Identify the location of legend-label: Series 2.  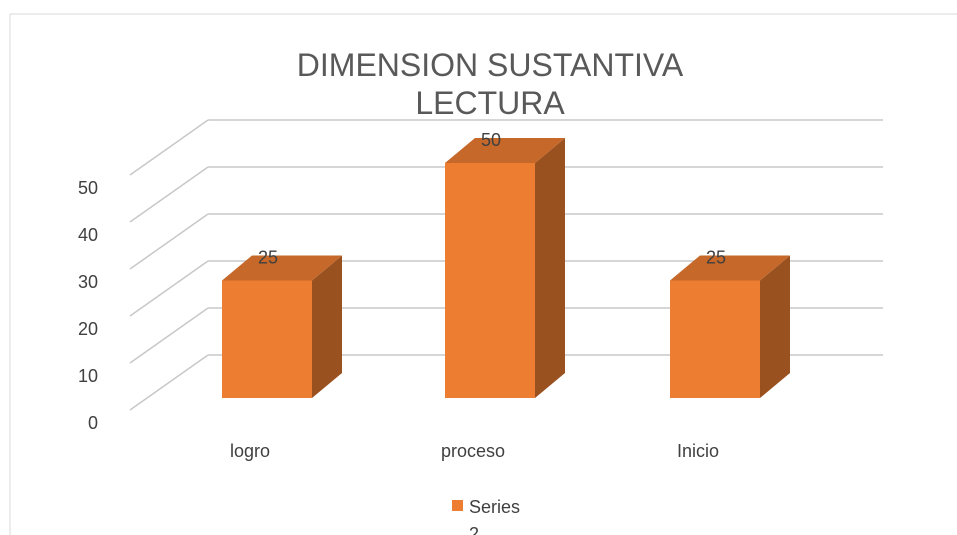
(495, 516).